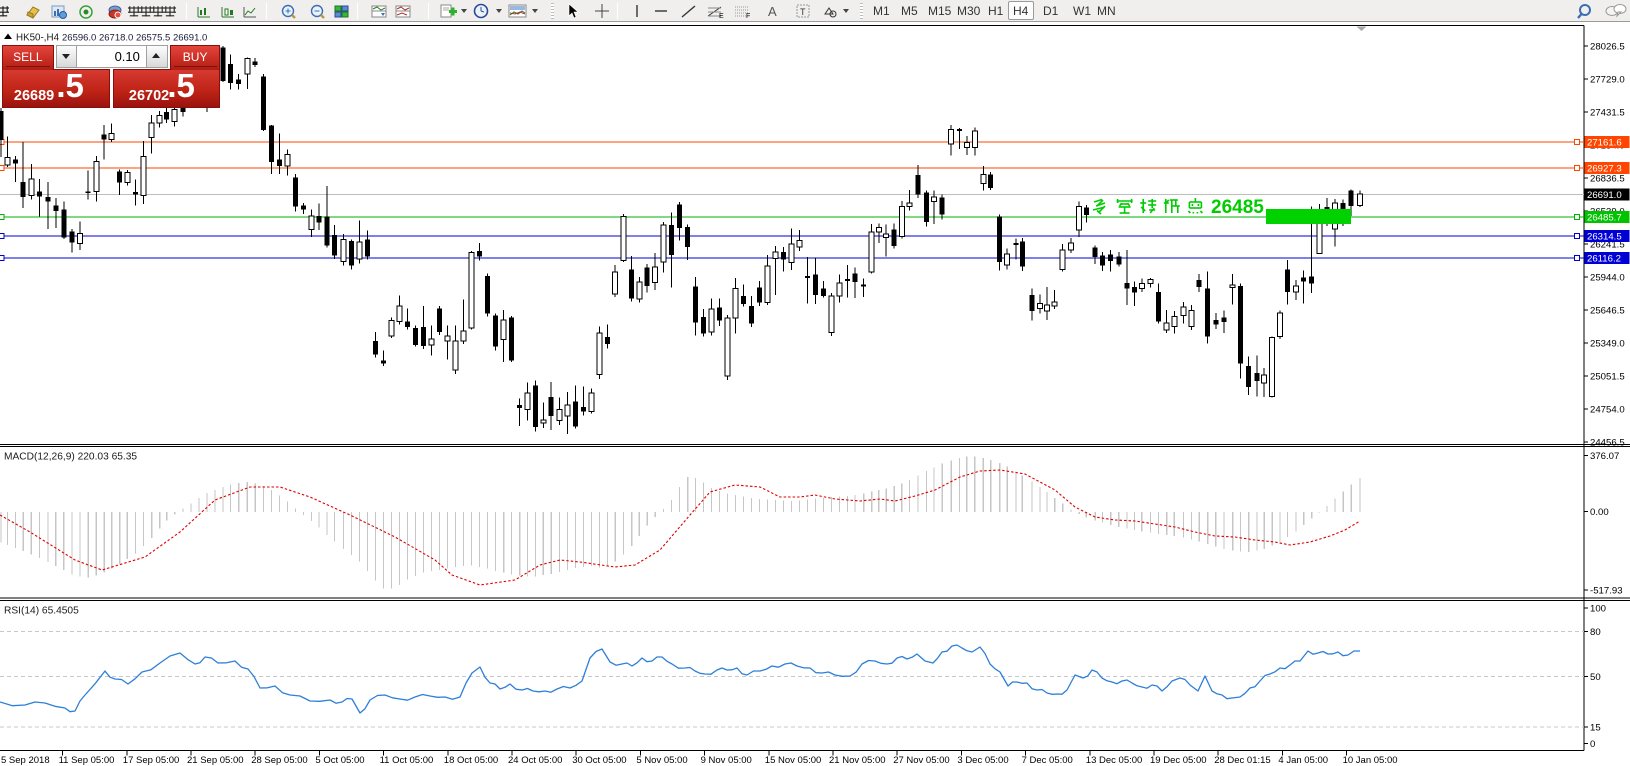 This screenshot has width=1630, height=766. I want to click on svg-text: MACD(12,26,9) 220.03 65.35, so click(70, 457).